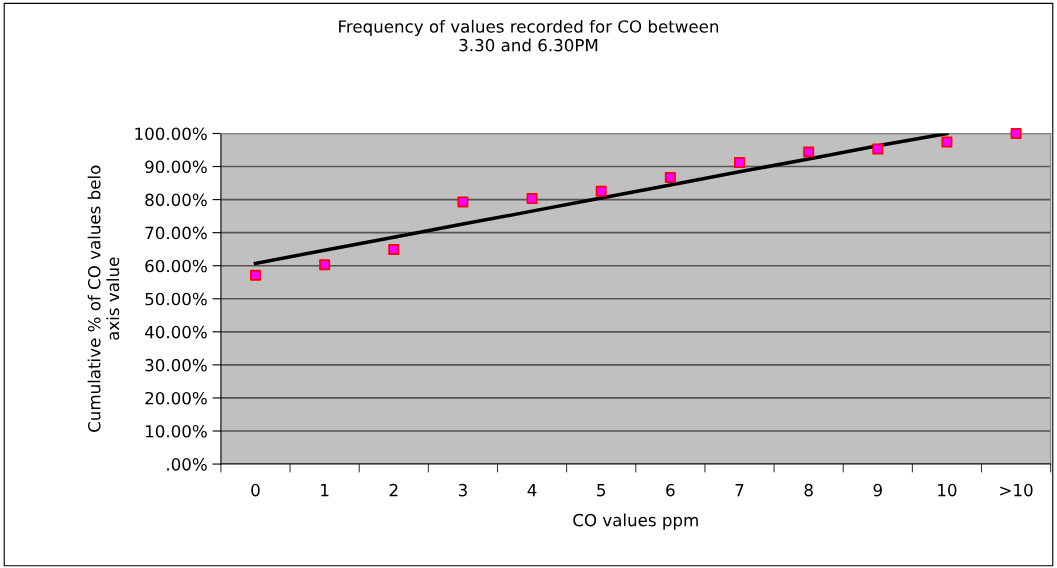  Describe the element at coordinates (176, 398) in the screenshot. I see `y-tick-label: 20.00%` at that location.